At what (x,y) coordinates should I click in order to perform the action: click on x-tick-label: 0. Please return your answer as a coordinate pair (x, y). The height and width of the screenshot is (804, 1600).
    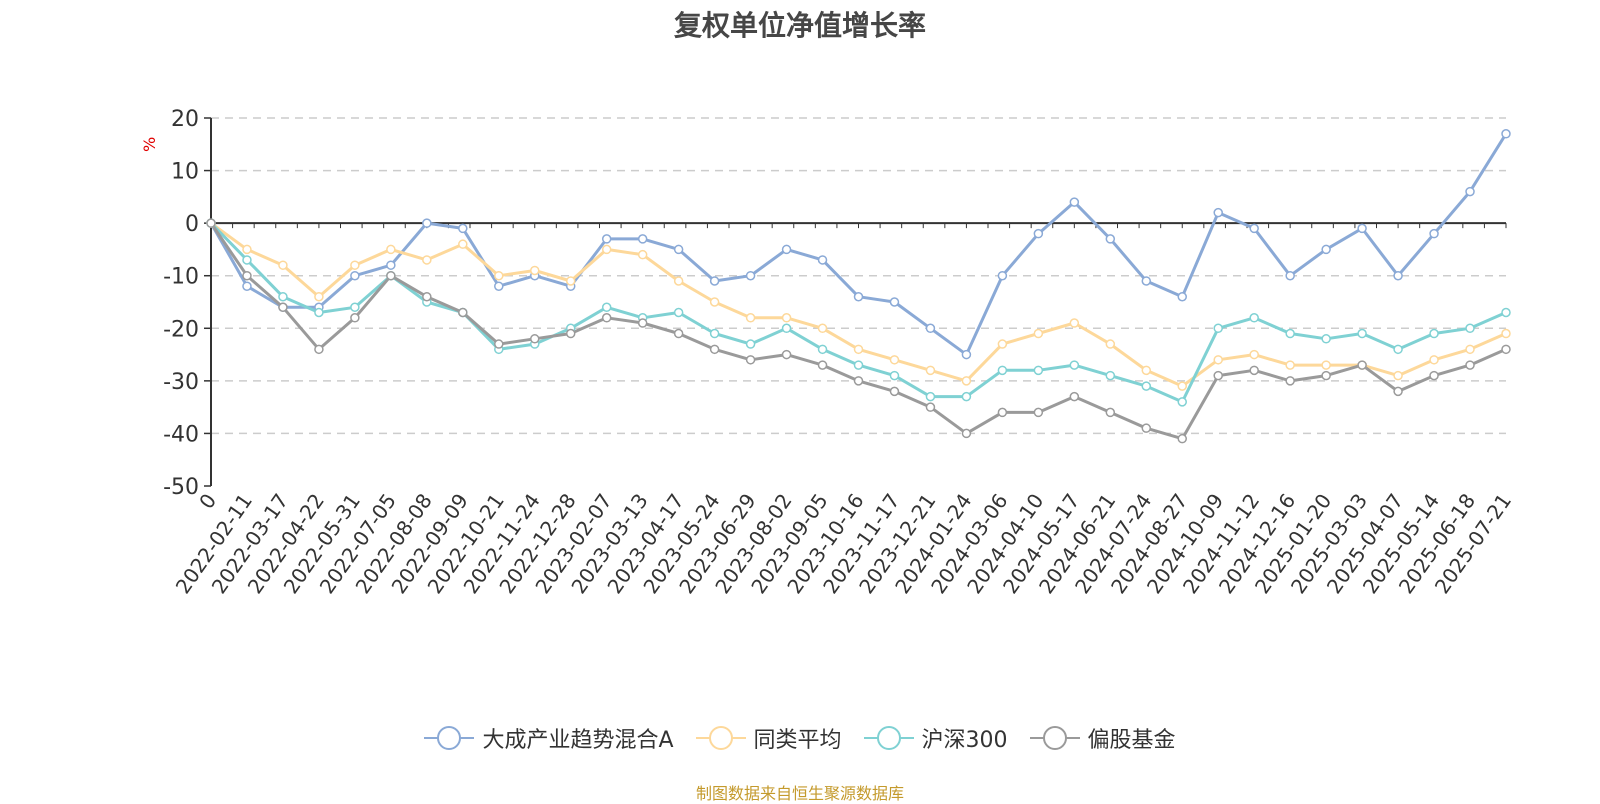
    Looking at the image, I should click on (207, 501).